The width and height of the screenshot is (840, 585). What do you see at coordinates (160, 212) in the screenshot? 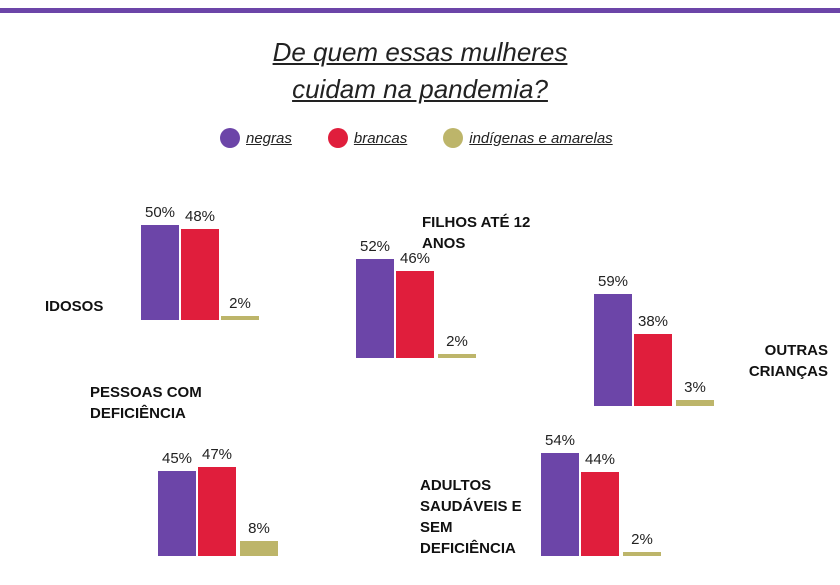
I see `value-label: 50%` at bounding box center [160, 212].